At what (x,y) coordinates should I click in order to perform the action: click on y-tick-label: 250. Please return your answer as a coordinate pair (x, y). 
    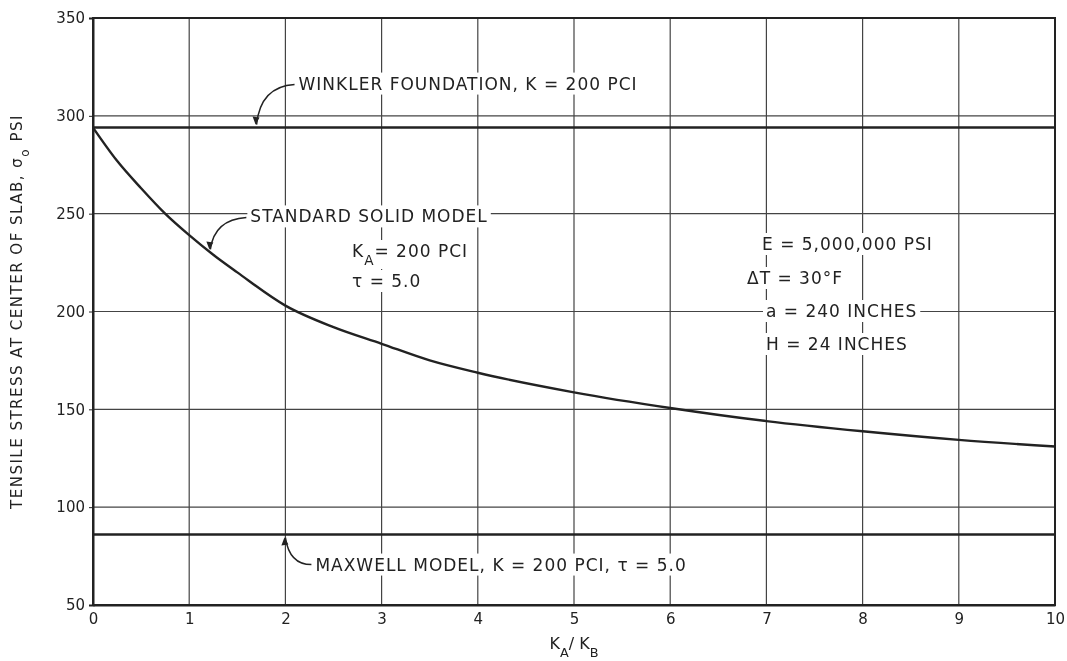
    Looking at the image, I should click on (70, 213).